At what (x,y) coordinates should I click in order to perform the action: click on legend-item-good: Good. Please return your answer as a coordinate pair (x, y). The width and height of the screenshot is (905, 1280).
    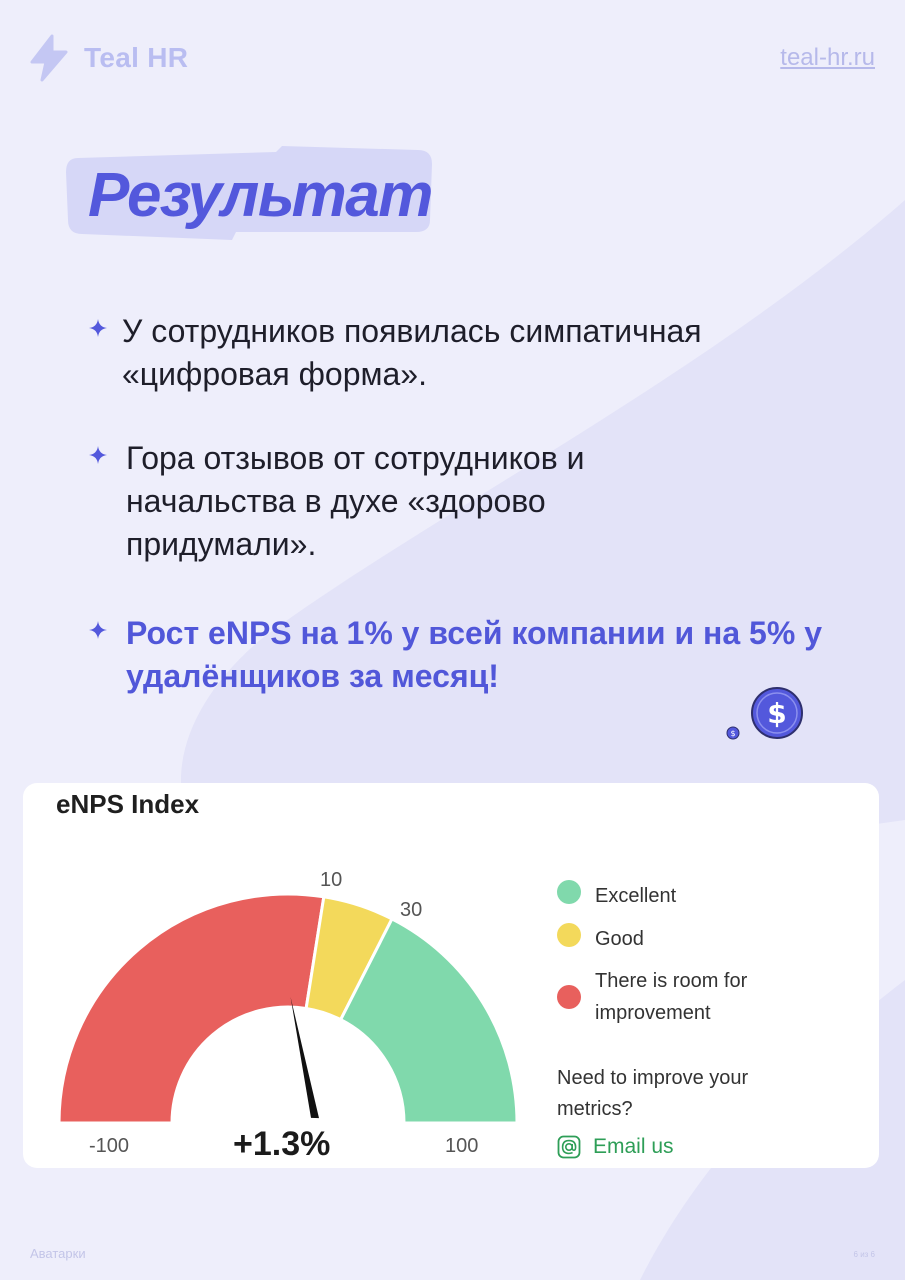
    Looking at the image, I should click on (600, 939).